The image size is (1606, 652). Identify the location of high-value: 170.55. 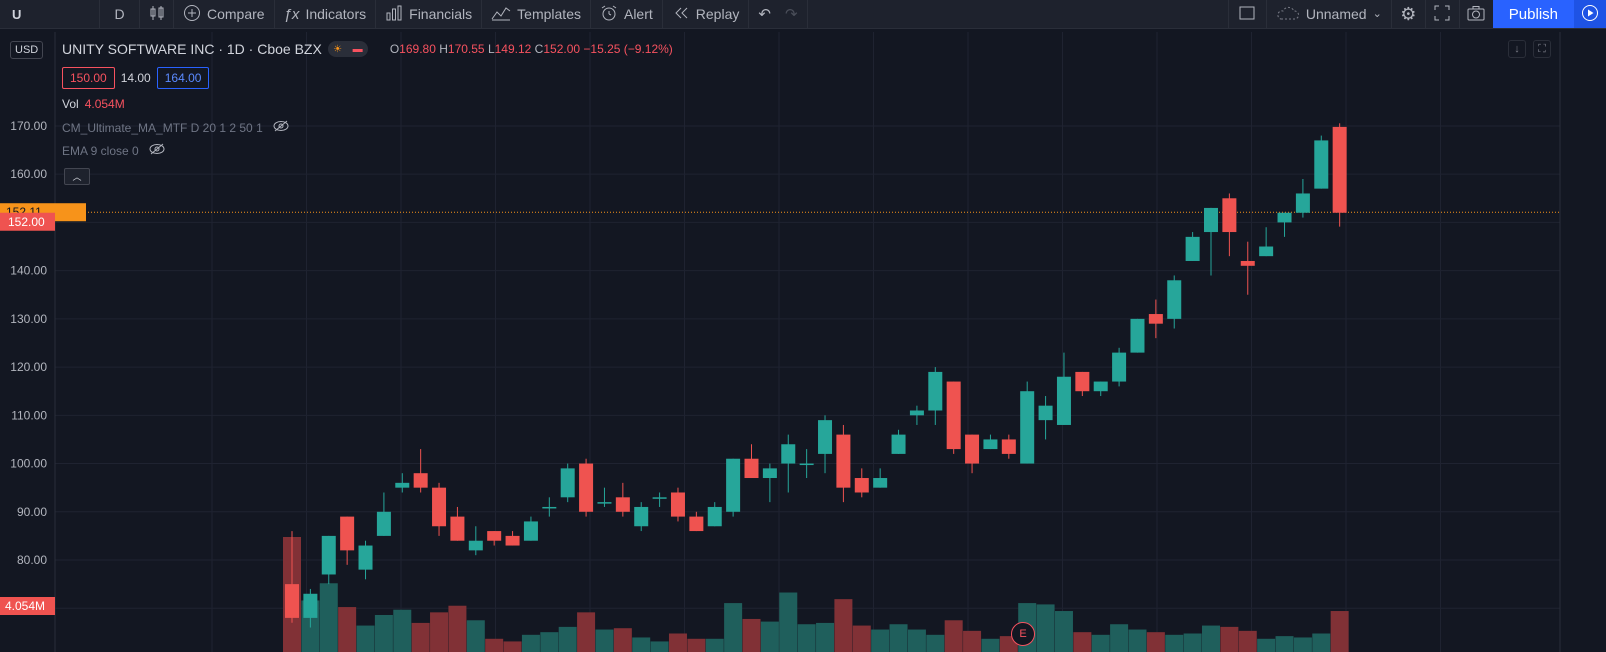
(466, 49).